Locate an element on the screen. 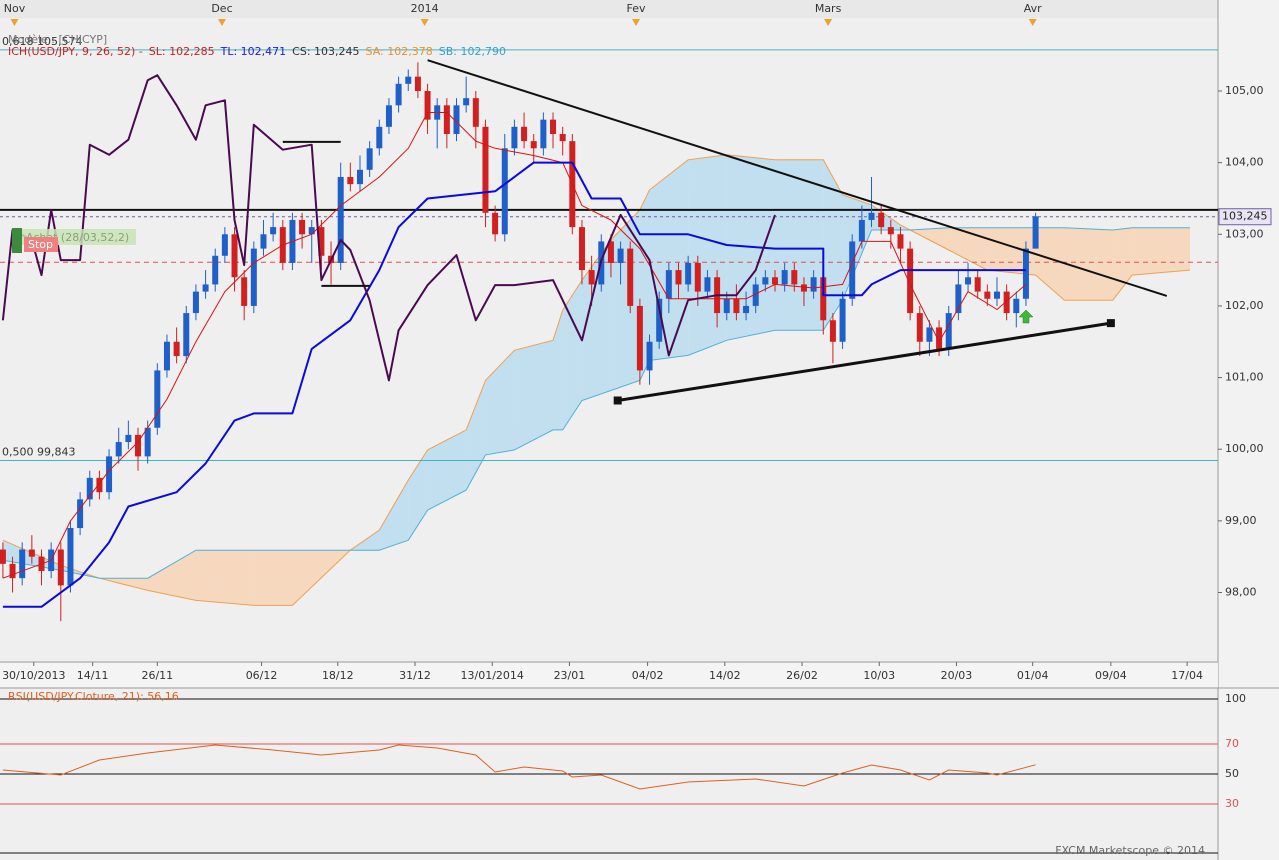 The width and height of the screenshot is (1279, 860). fib-label: 0,500 99,843 is located at coordinates (38, 451).